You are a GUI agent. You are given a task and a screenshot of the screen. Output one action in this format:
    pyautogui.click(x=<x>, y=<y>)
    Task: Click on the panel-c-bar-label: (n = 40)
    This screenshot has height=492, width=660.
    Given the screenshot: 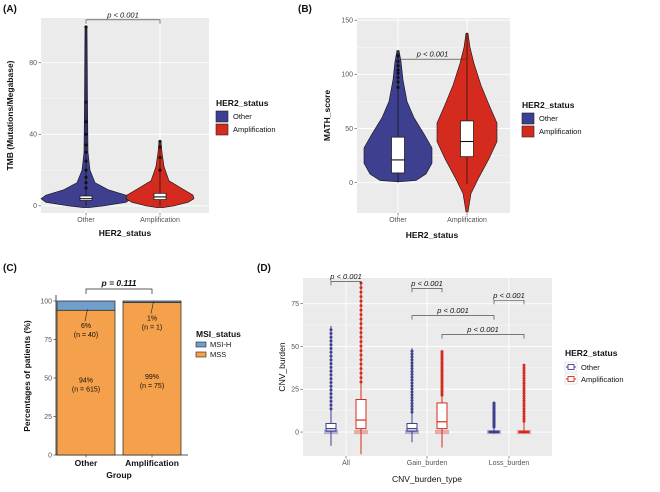 What is the action you would take?
    pyautogui.click(x=86, y=335)
    